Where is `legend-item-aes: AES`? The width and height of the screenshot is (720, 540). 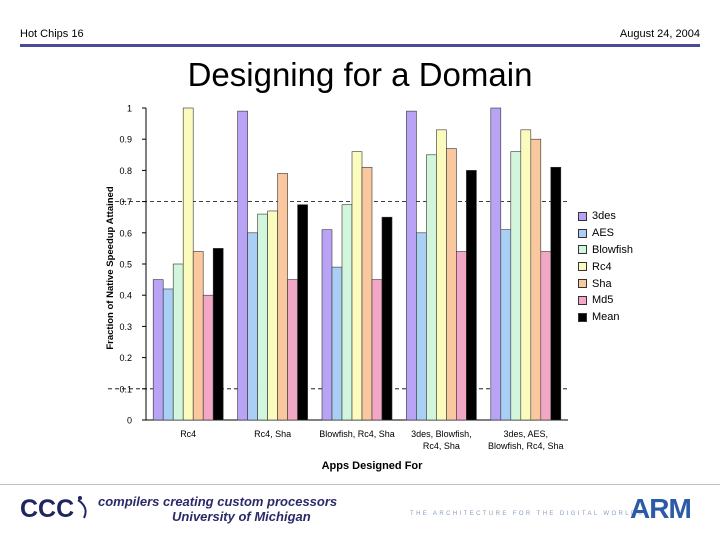 legend-item-aes: AES is located at coordinates (605, 233).